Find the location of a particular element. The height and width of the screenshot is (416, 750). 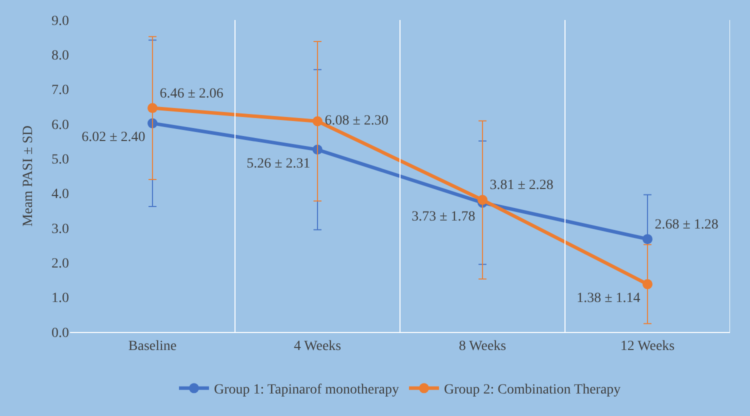

data-label: 5.26 ± 2.31 is located at coordinates (278, 164).